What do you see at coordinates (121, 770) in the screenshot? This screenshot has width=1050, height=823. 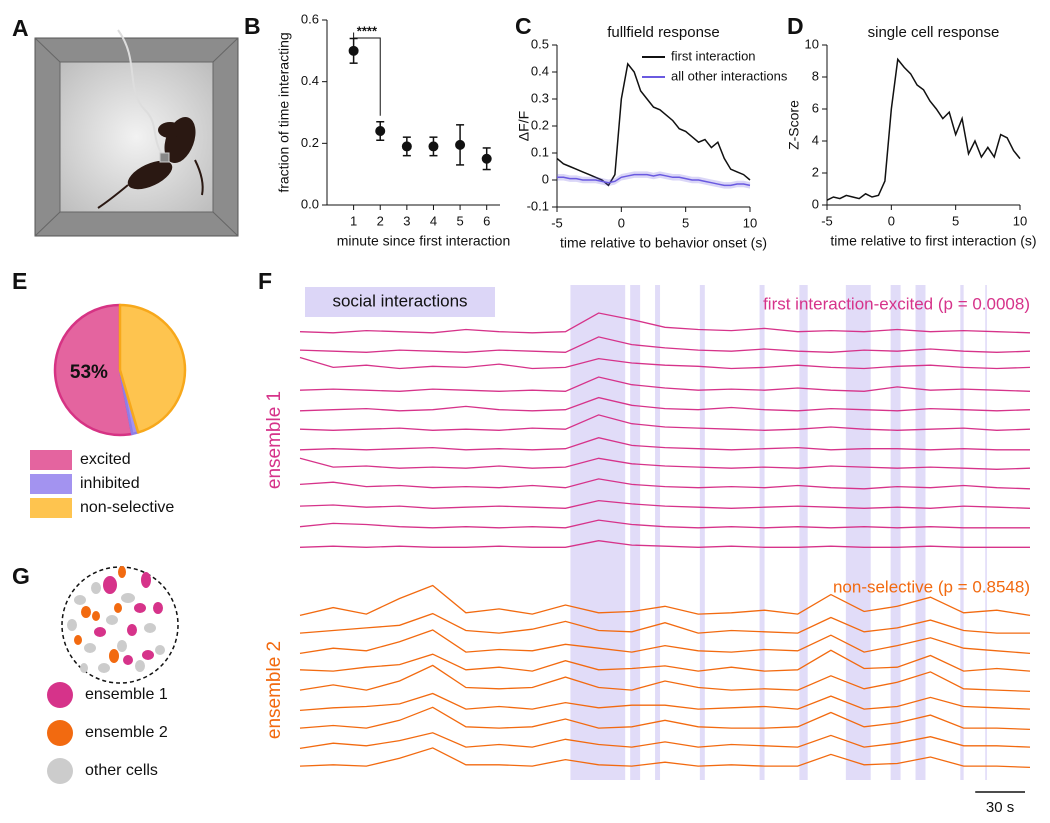 I see `legend-label: other cells` at bounding box center [121, 770].